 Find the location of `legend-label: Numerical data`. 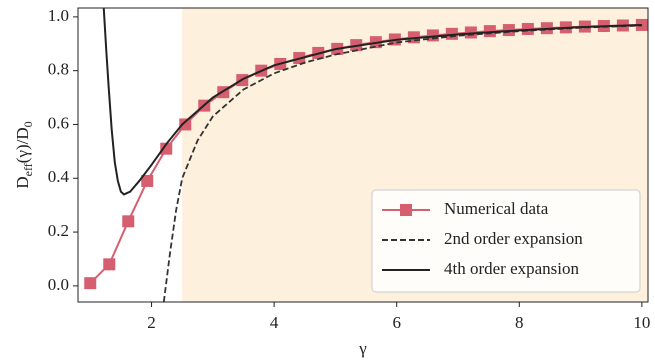

legend-label: Numerical data is located at coordinates (496, 208).